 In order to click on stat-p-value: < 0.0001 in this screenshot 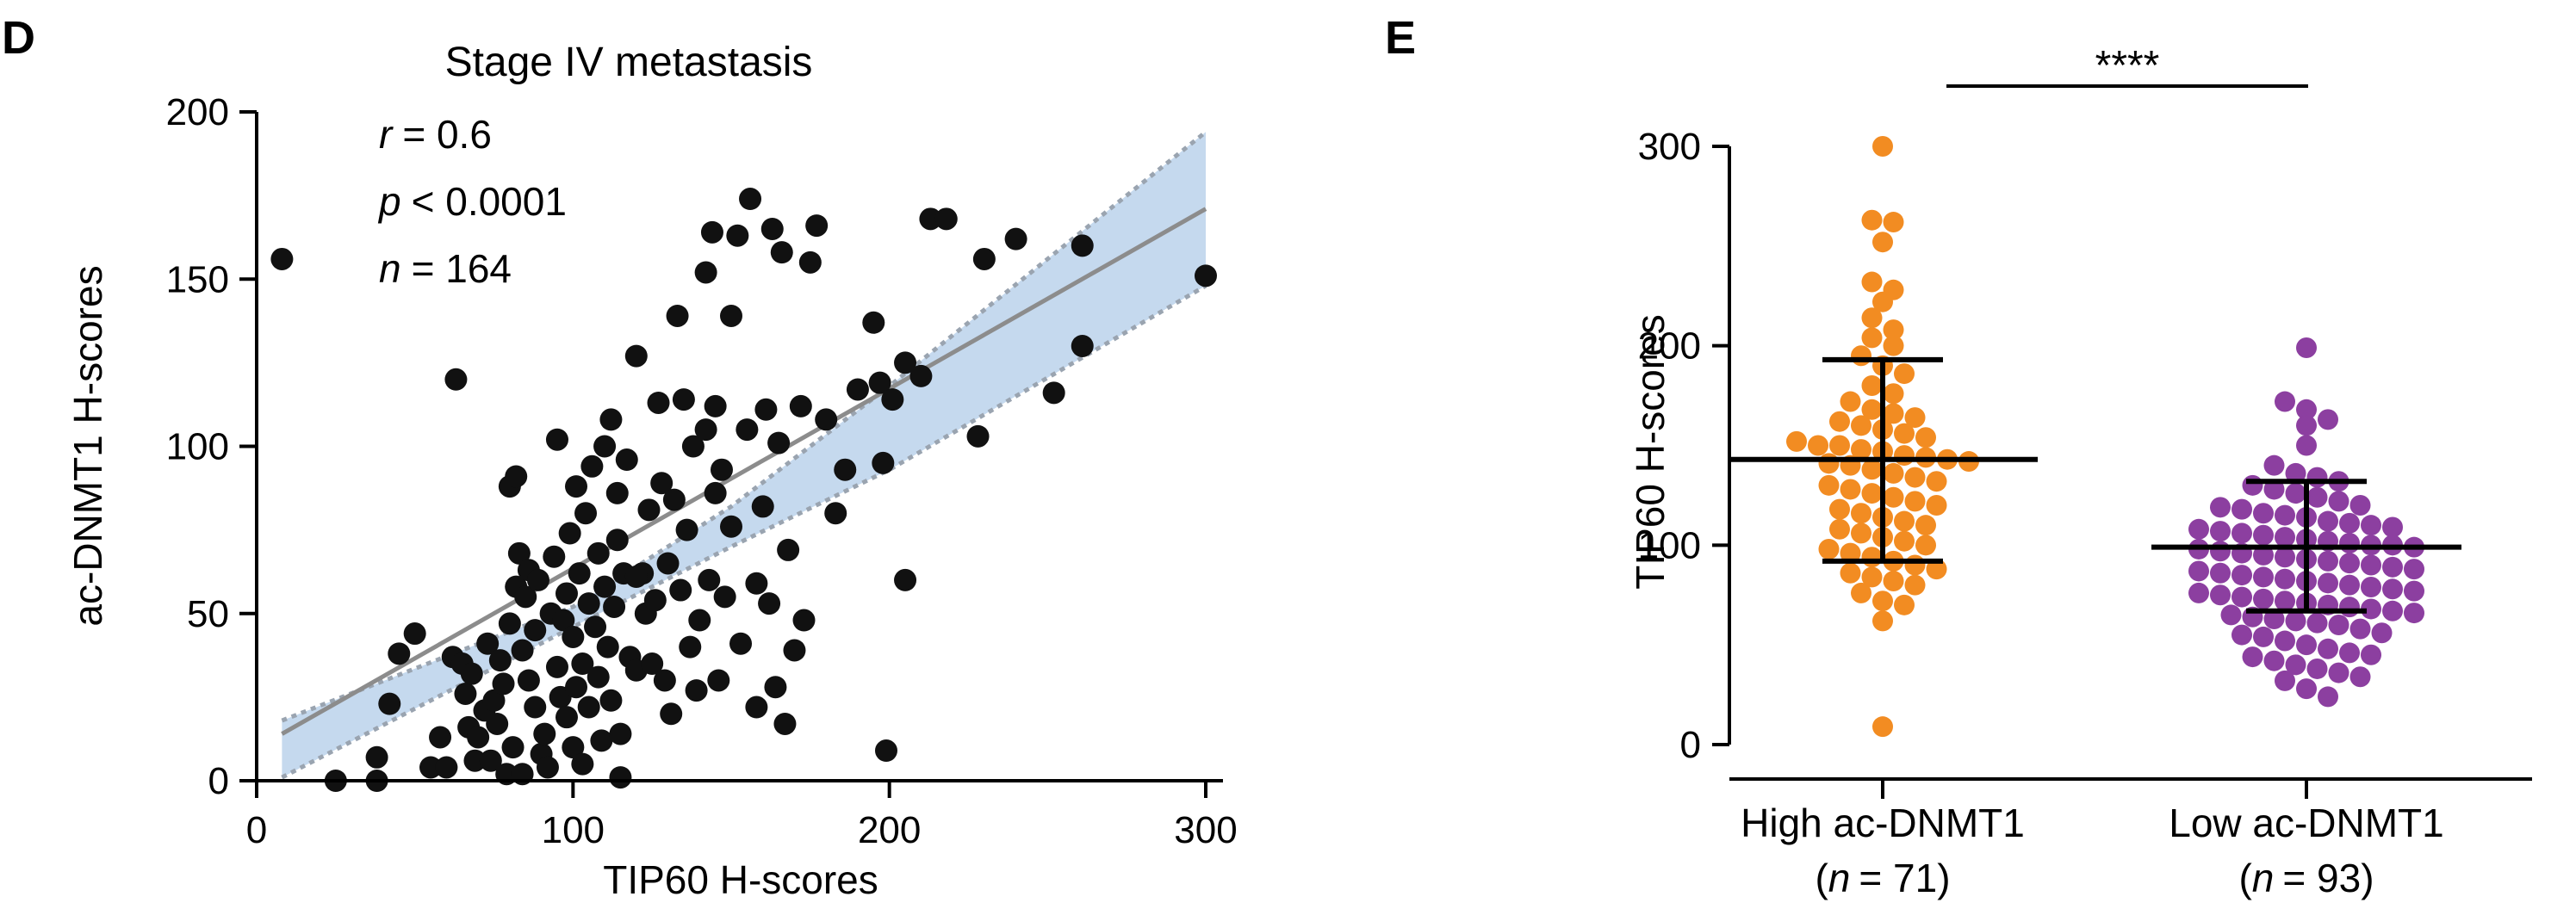, I will do `click(489, 202)`.